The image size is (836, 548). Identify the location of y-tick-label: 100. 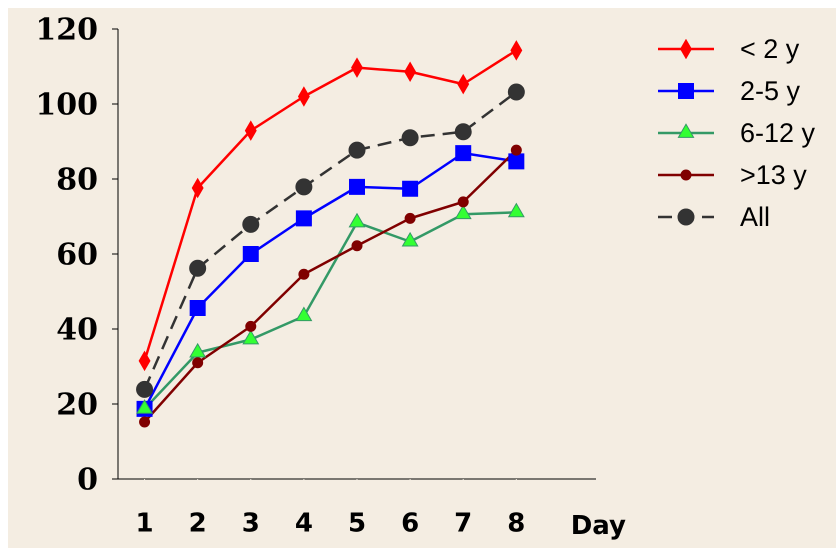
(66, 105).